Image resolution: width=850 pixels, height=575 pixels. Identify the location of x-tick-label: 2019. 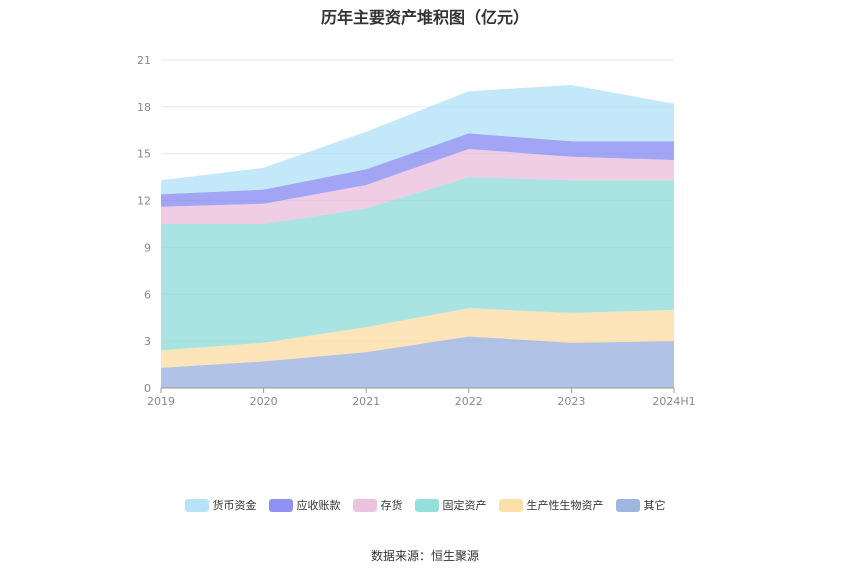
(161, 401).